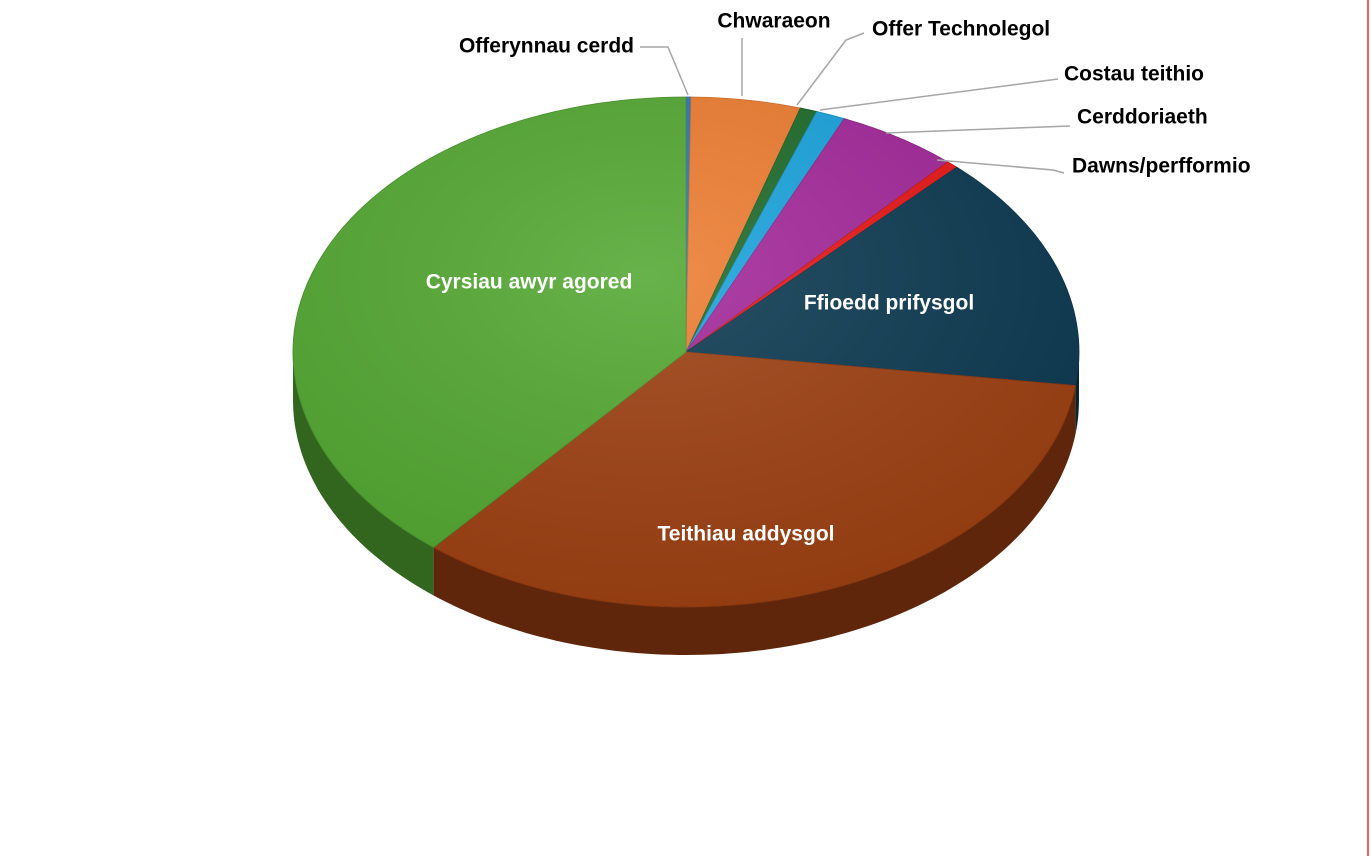  Describe the element at coordinates (1142, 117) in the screenshot. I see `data-label: Cerddoriaeth` at that location.